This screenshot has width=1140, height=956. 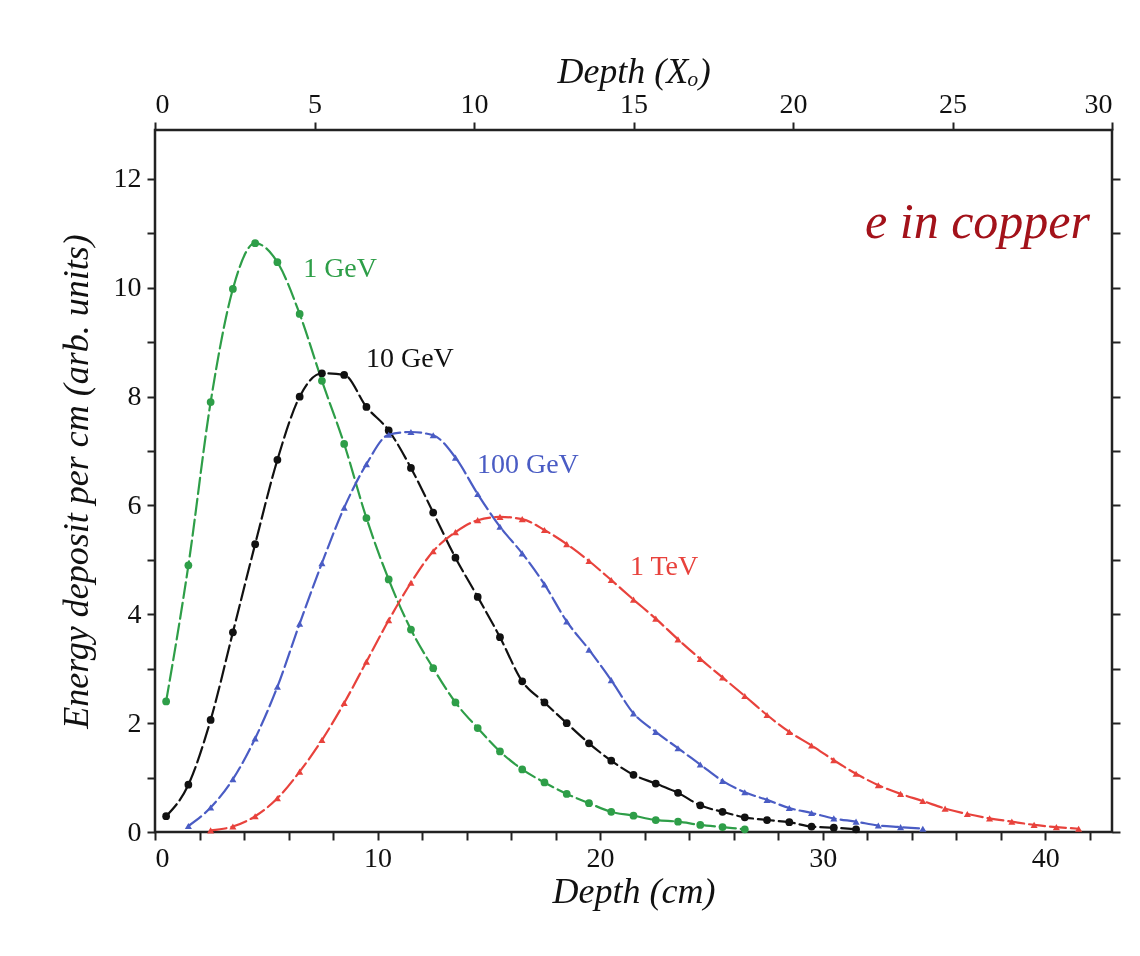 What do you see at coordinates (1045, 857) in the screenshot?
I see `x-tick-label: 40` at bounding box center [1045, 857].